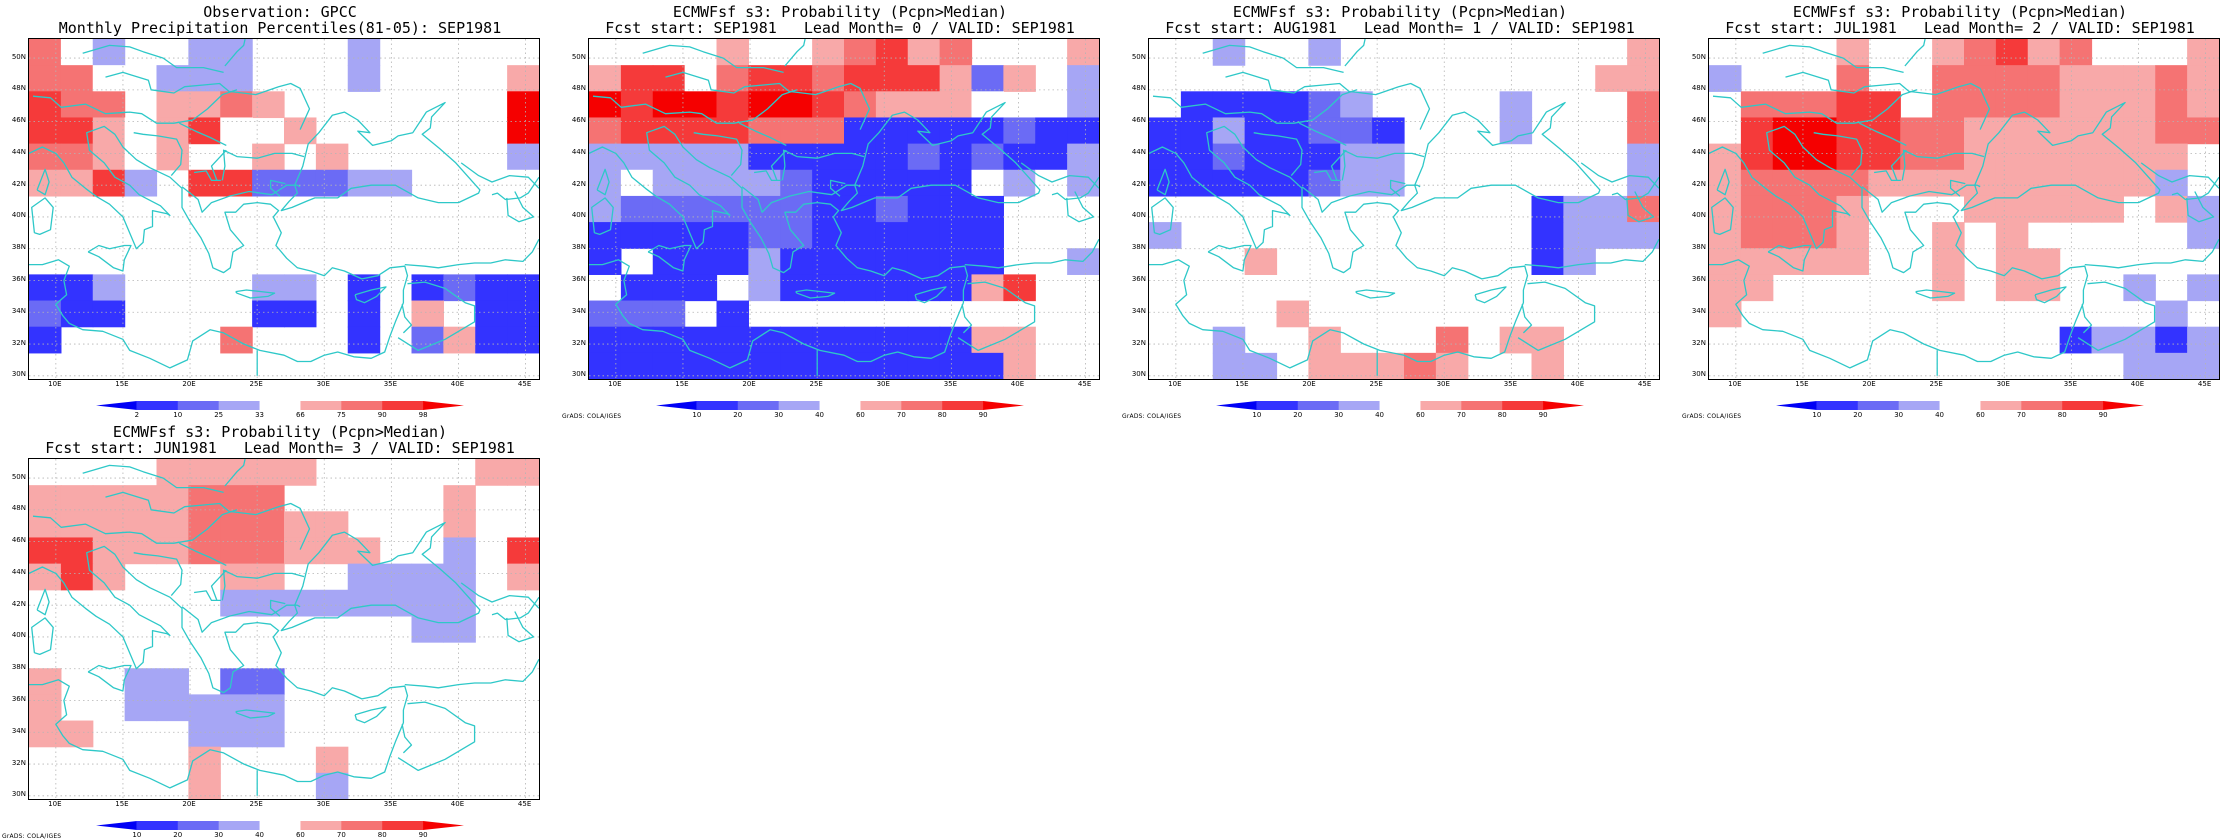 This screenshot has width=2240, height=840. I want to click on latitude-tick-label: 44N, so click(18, 151).